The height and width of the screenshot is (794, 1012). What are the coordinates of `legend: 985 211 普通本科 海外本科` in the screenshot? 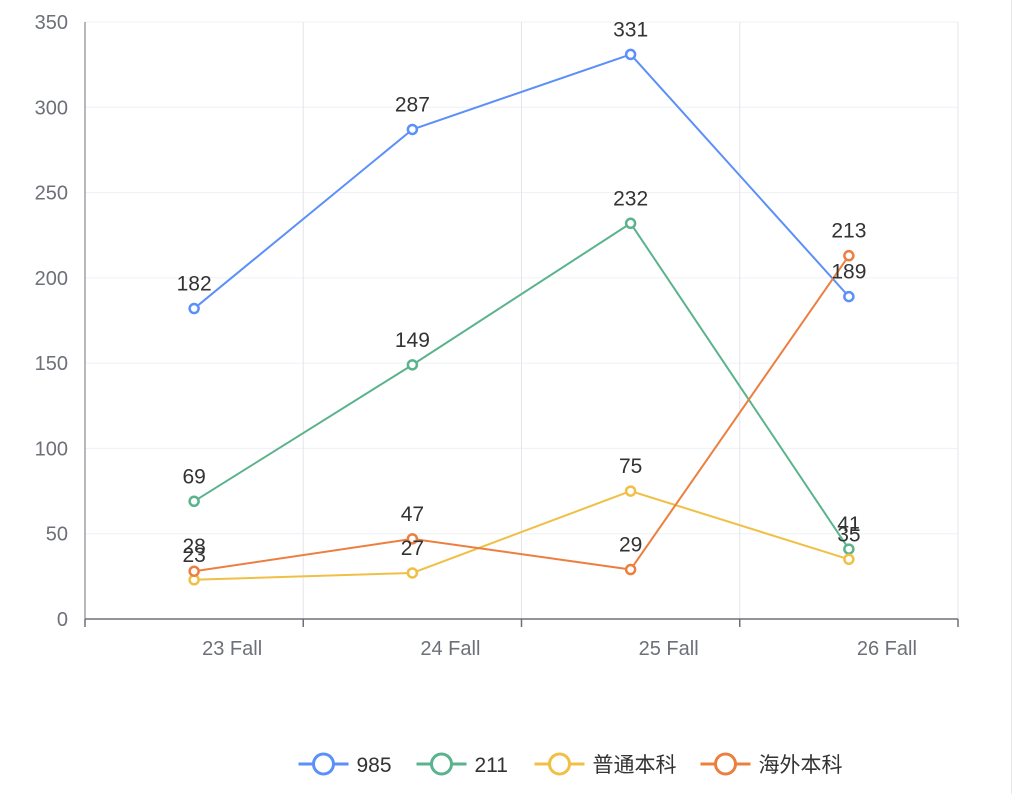 It's located at (570, 764).